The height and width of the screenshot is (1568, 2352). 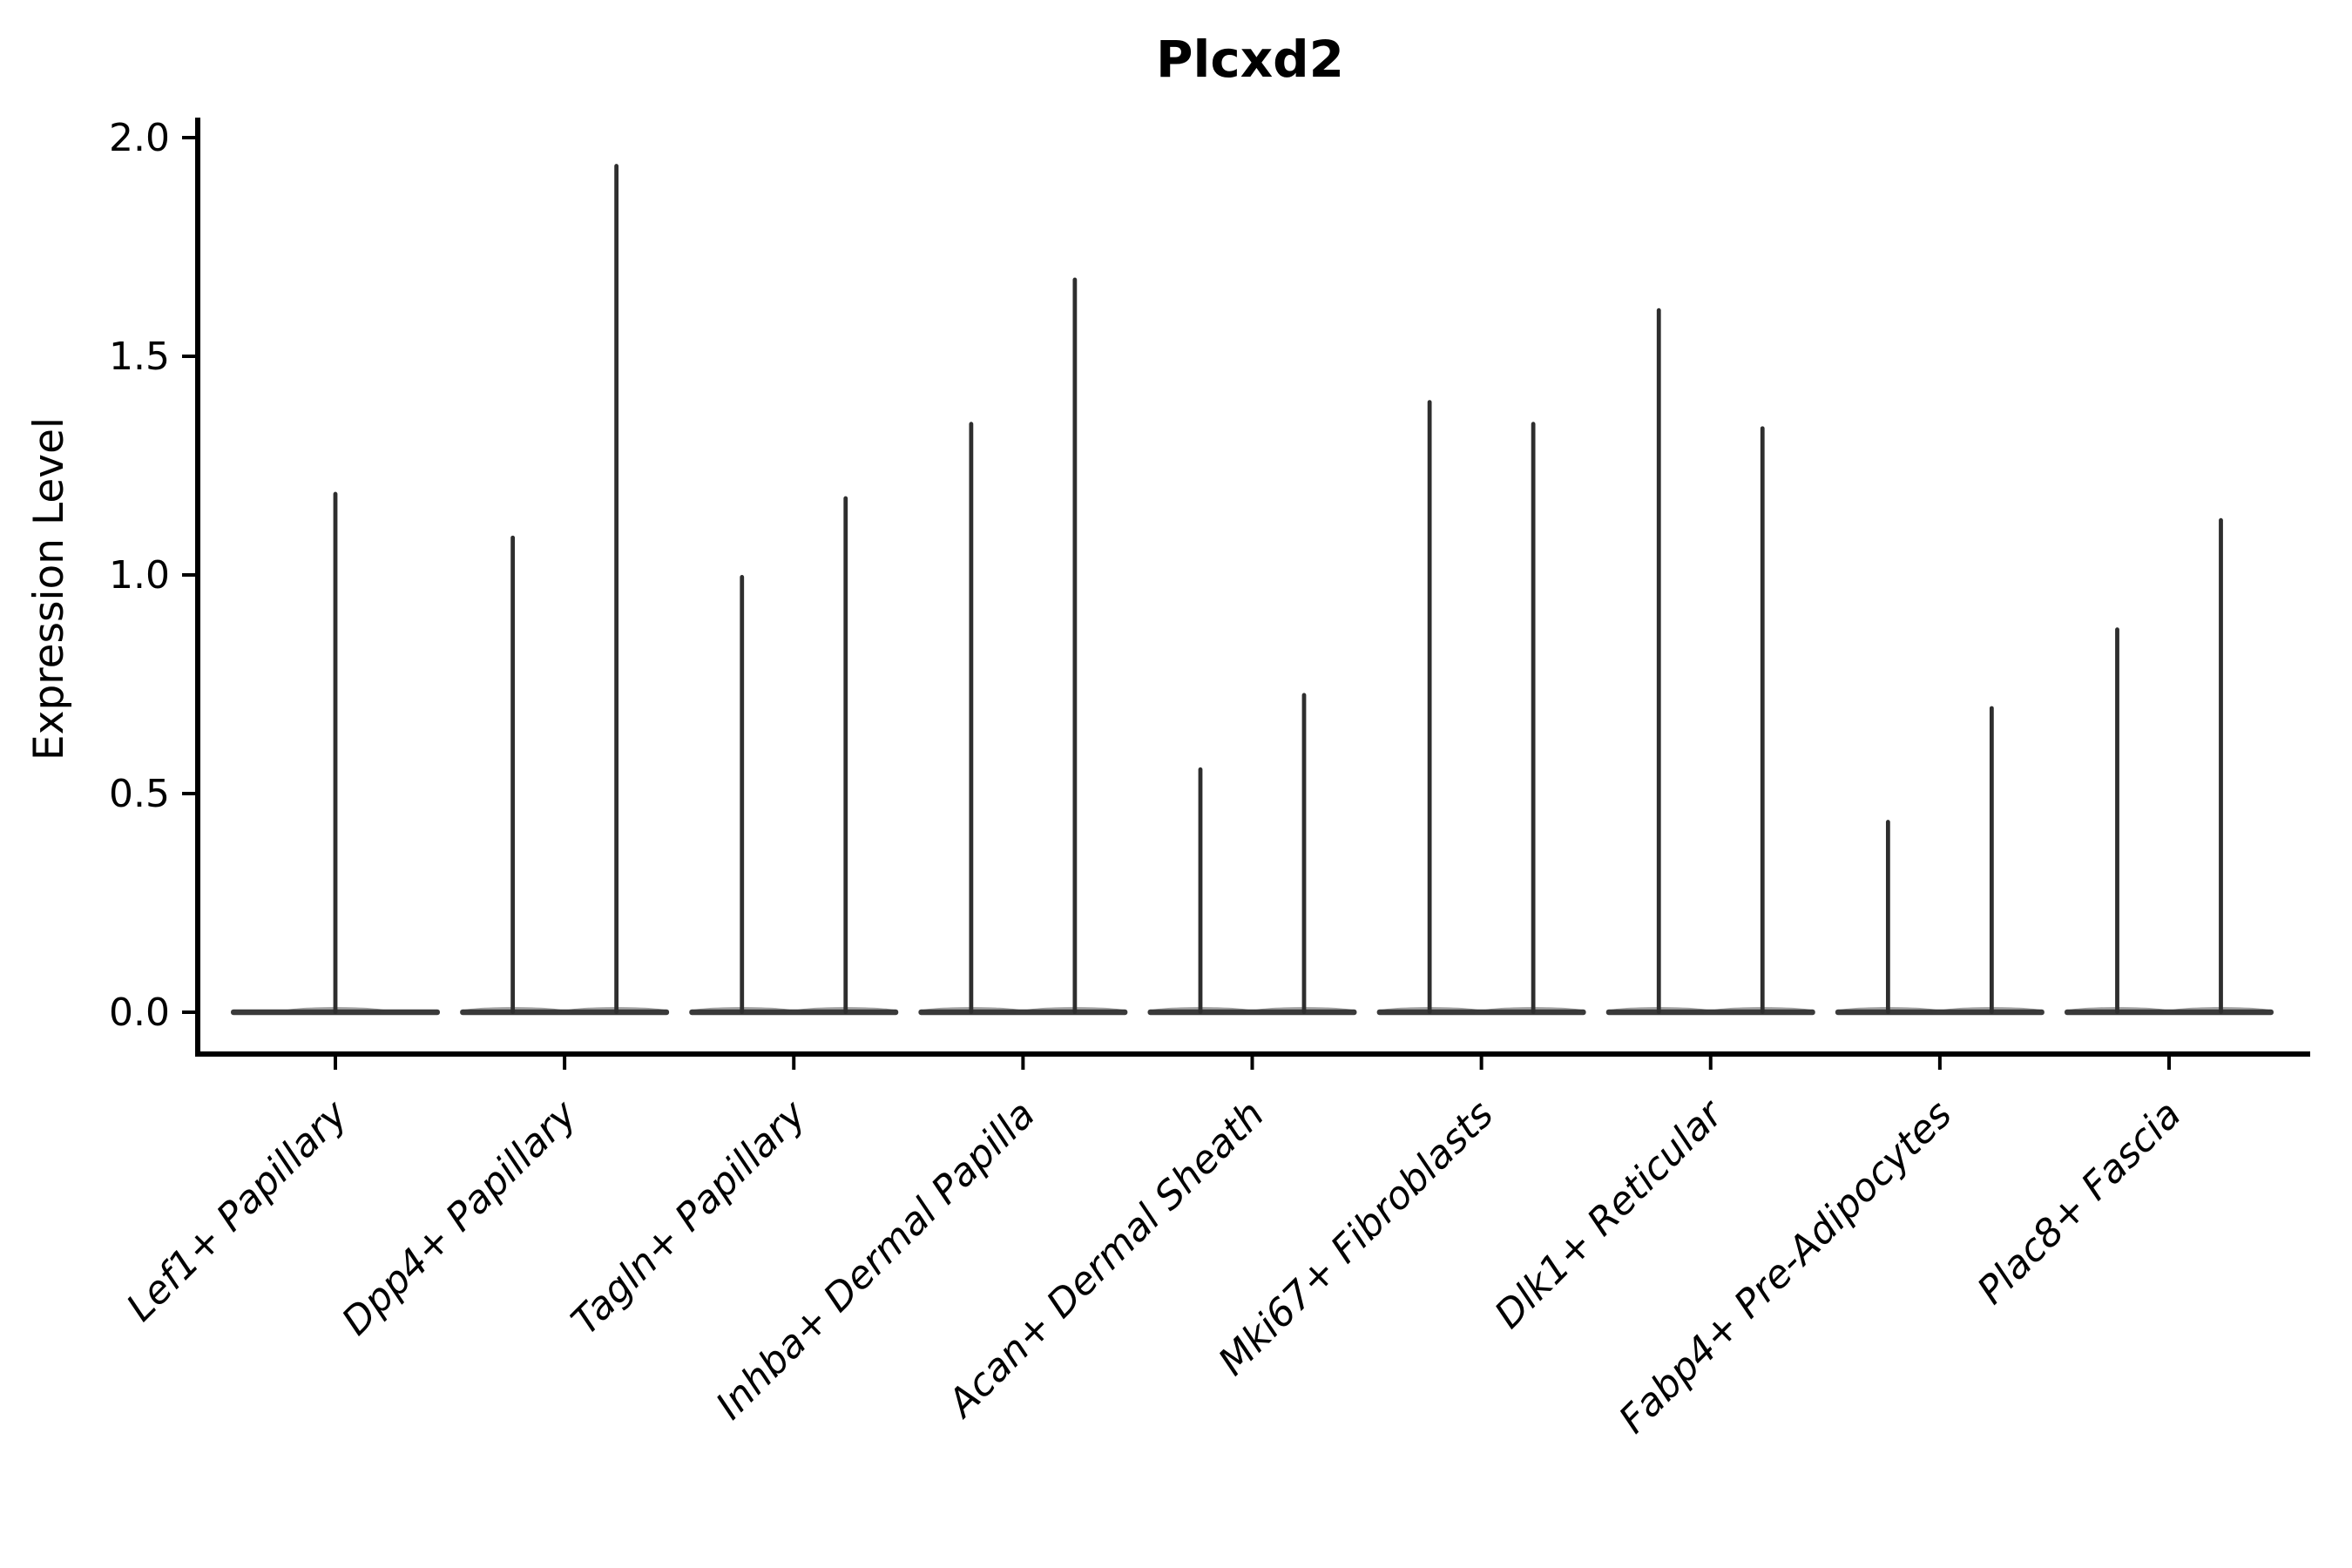 I want to click on y-tick-label: 0.0, so click(x=139, y=1013).